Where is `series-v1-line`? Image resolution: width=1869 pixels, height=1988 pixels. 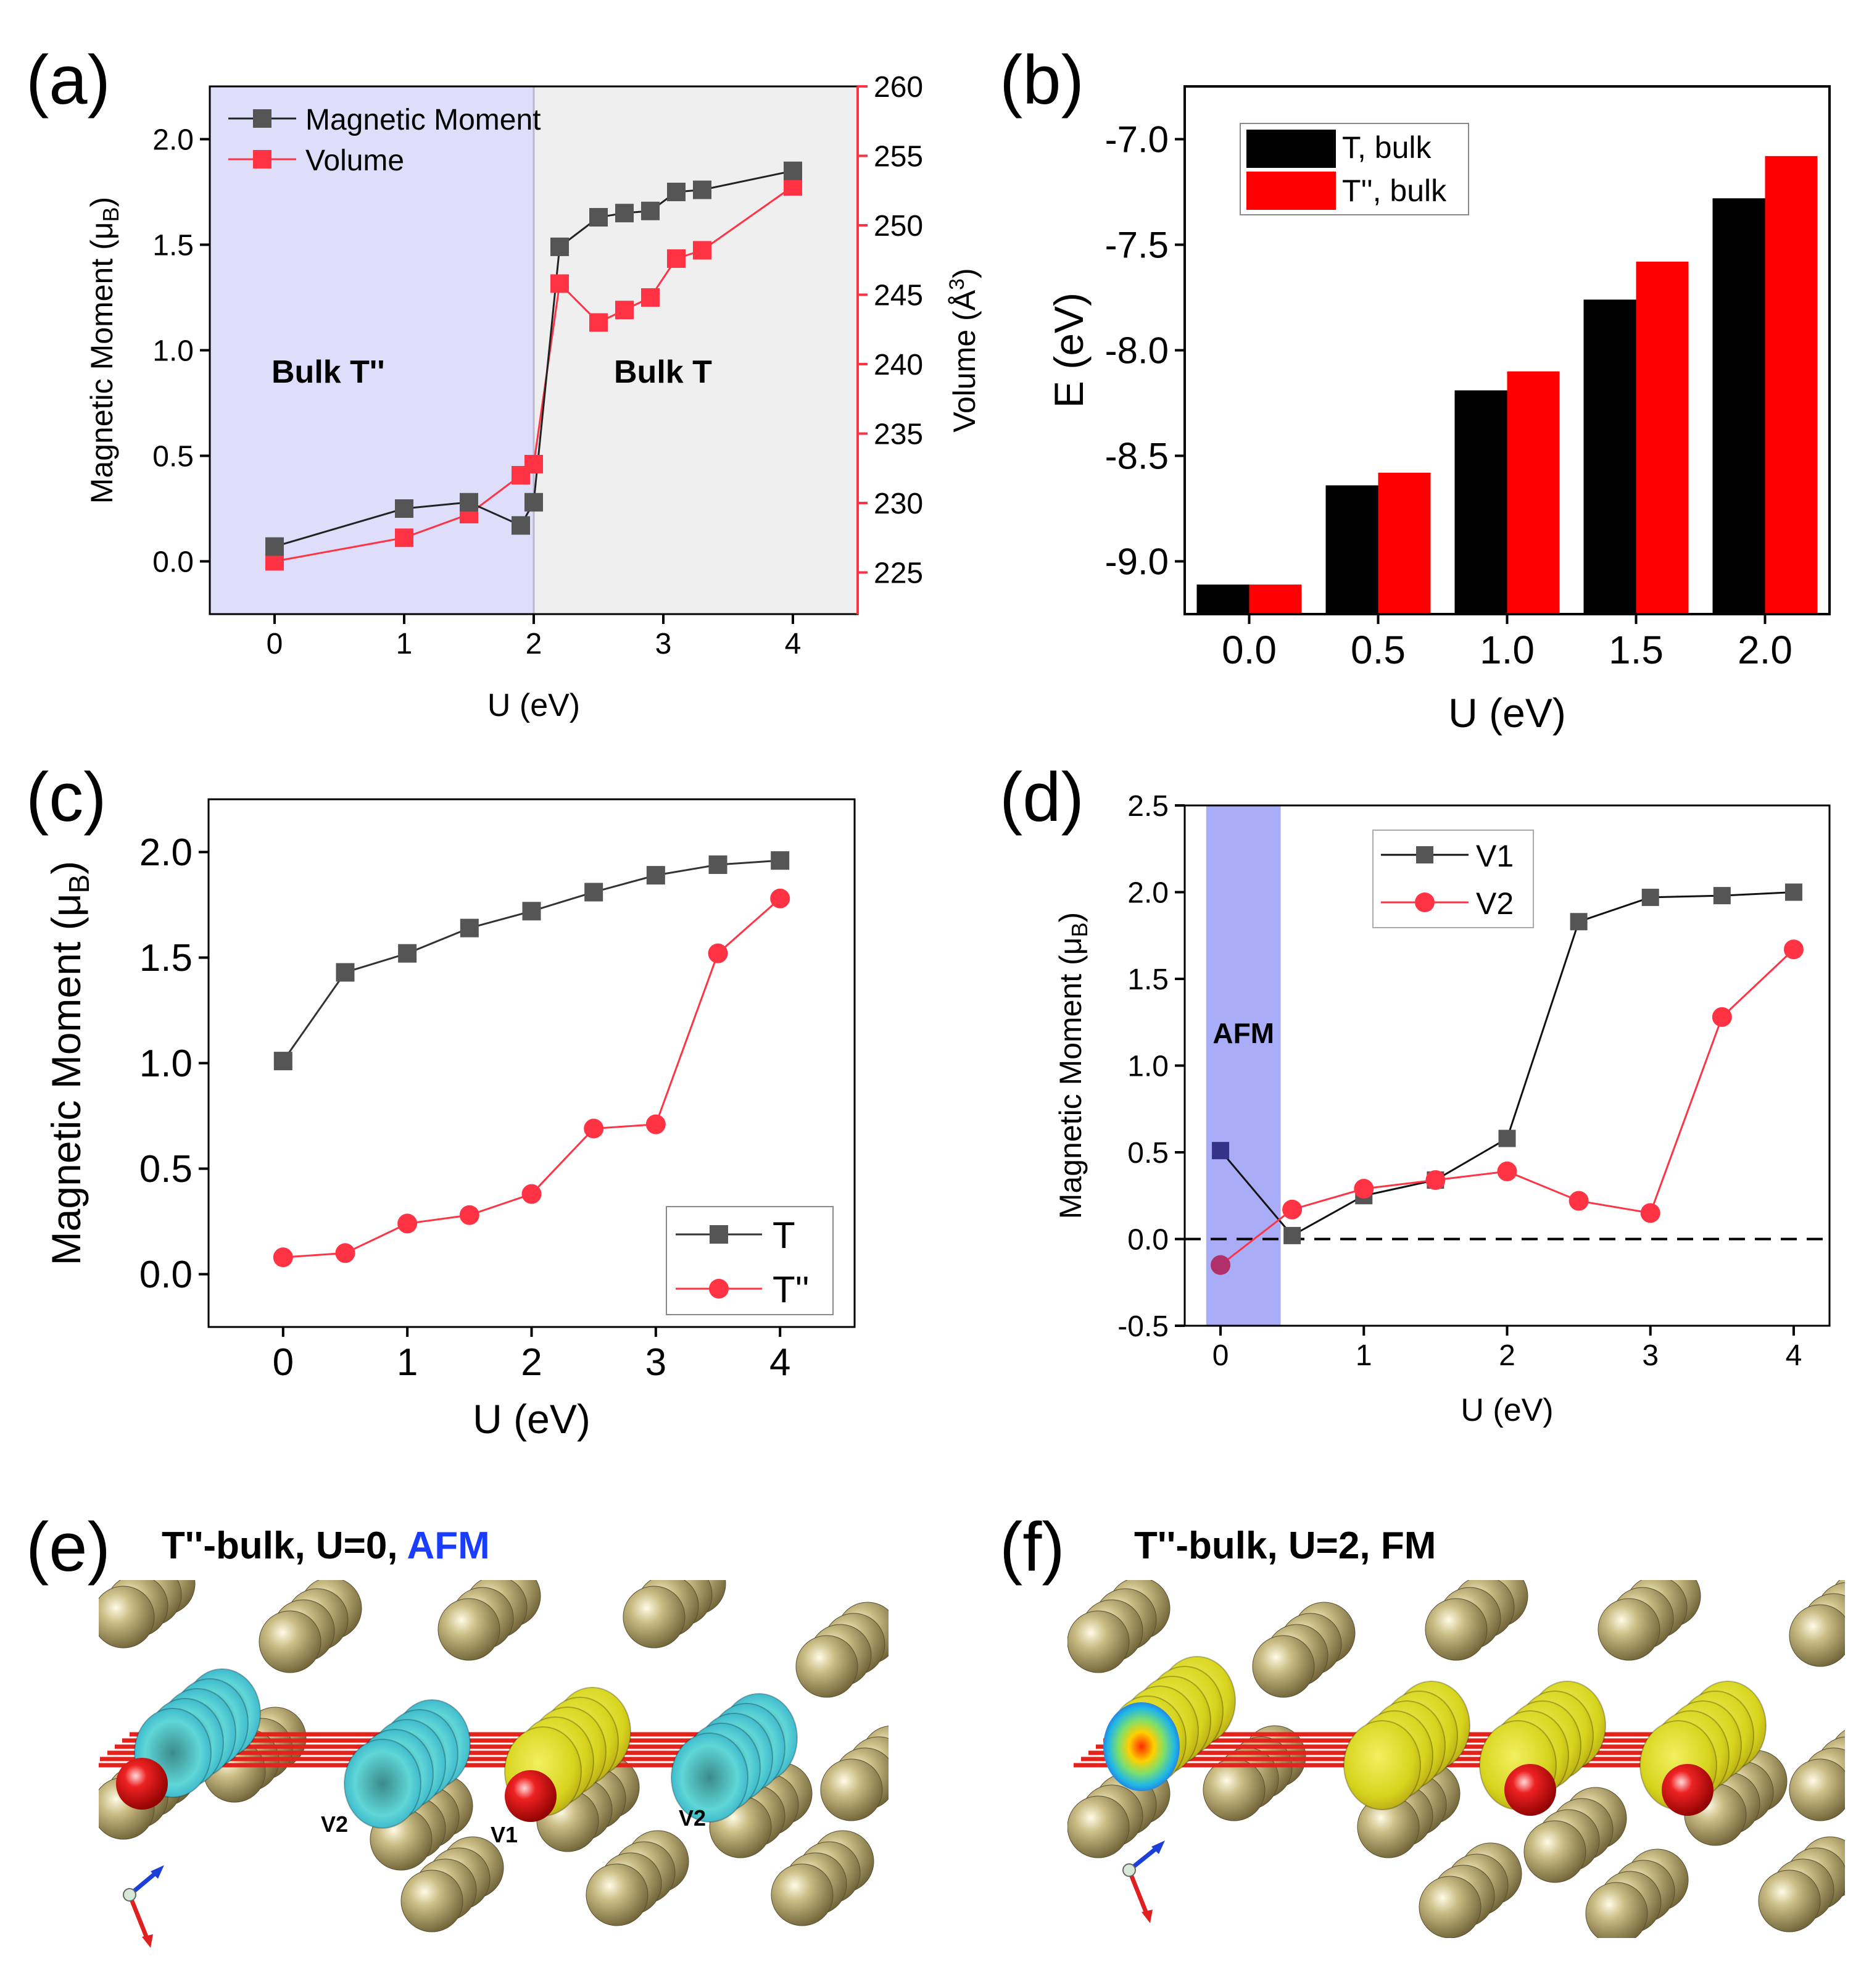
series-v1-line is located at coordinates (1506, 1064).